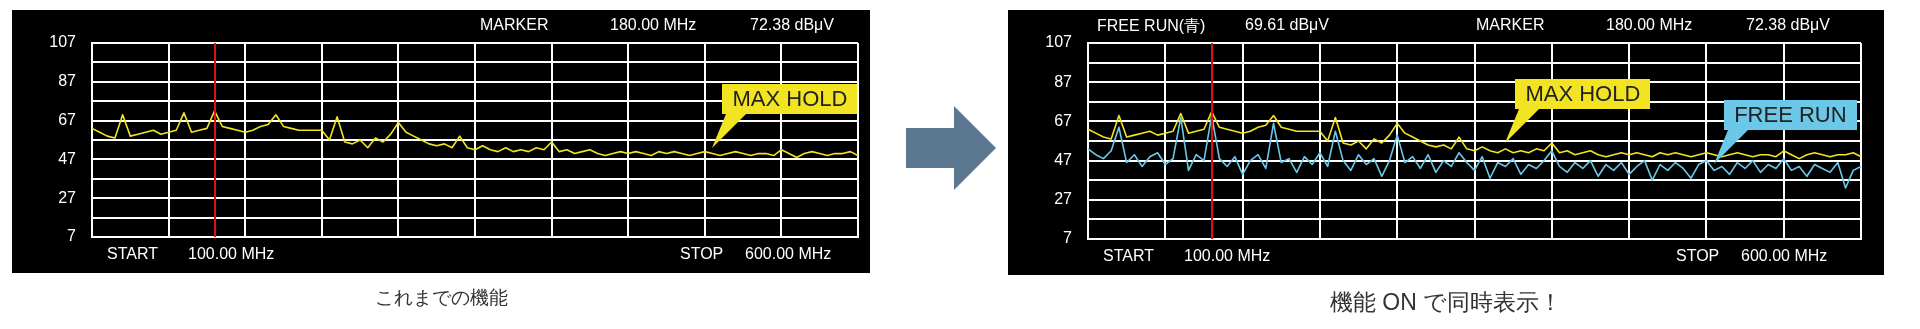 Image resolution: width=1920 pixels, height=329 pixels. Describe the element at coordinates (1790, 115) in the screenshot. I see `series-label: FREE RUN` at that location.